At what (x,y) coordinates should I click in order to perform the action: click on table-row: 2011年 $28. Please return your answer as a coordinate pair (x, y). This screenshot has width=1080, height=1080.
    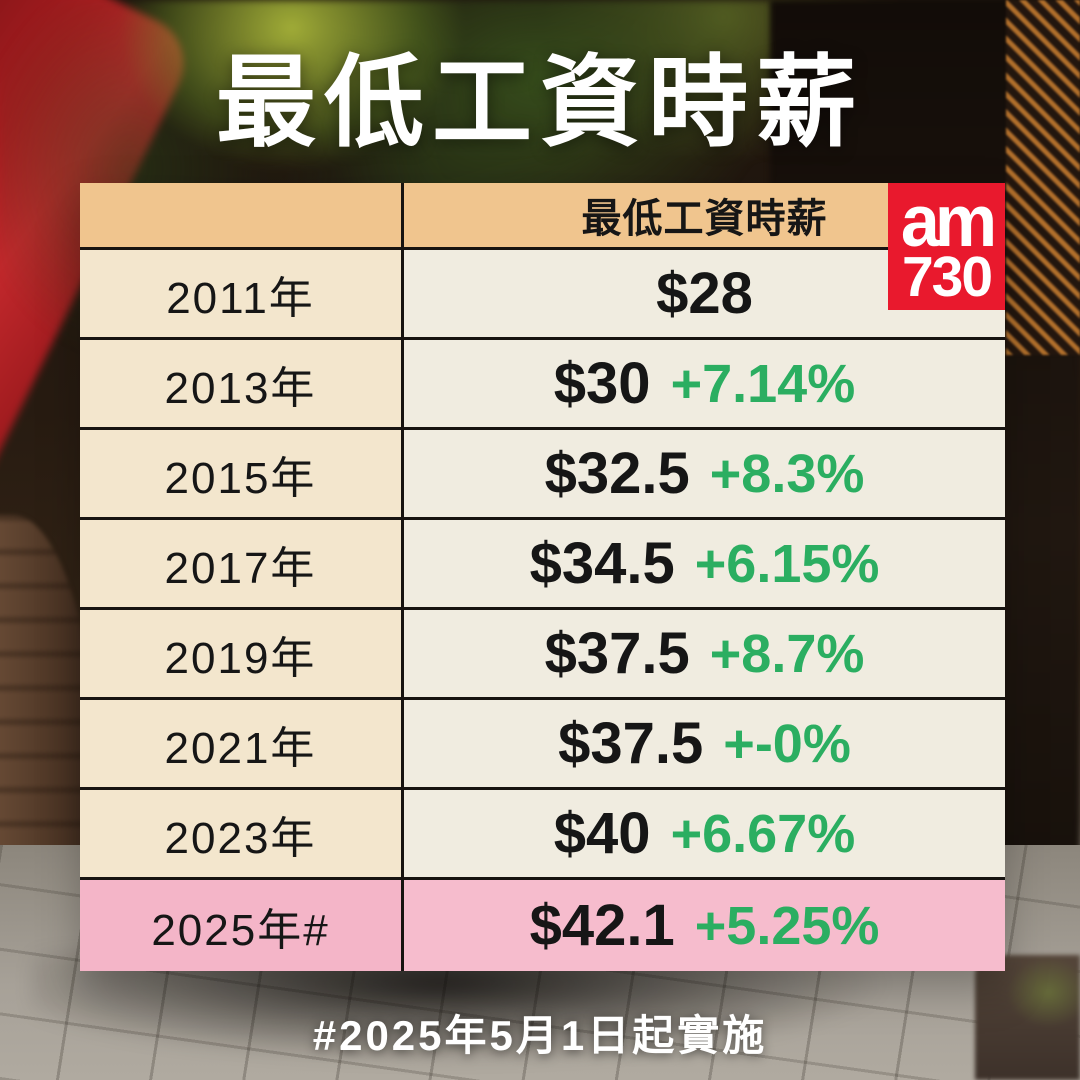
    Looking at the image, I should click on (542, 295).